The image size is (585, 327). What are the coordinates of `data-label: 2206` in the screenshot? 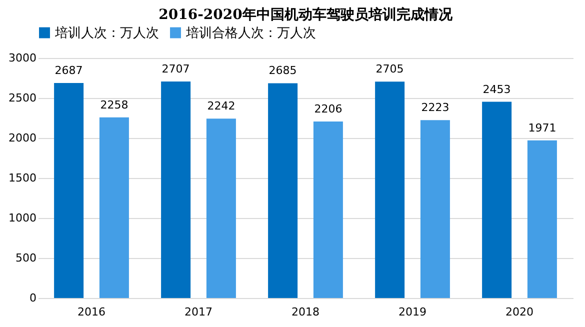 It's located at (328, 109).